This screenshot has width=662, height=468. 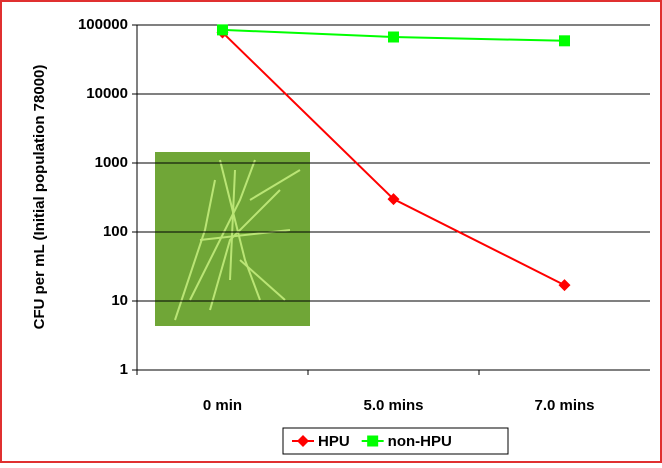 What do you see at coordinates (103, 24) in the screenshot?
I see `y-tick-label: 100000` at bounding box center [103, 24].